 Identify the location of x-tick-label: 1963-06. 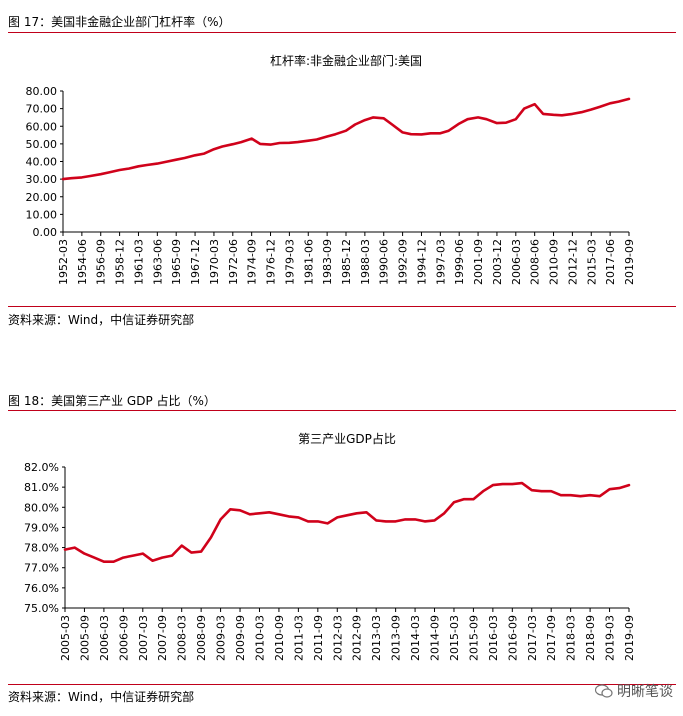
(157, 262).